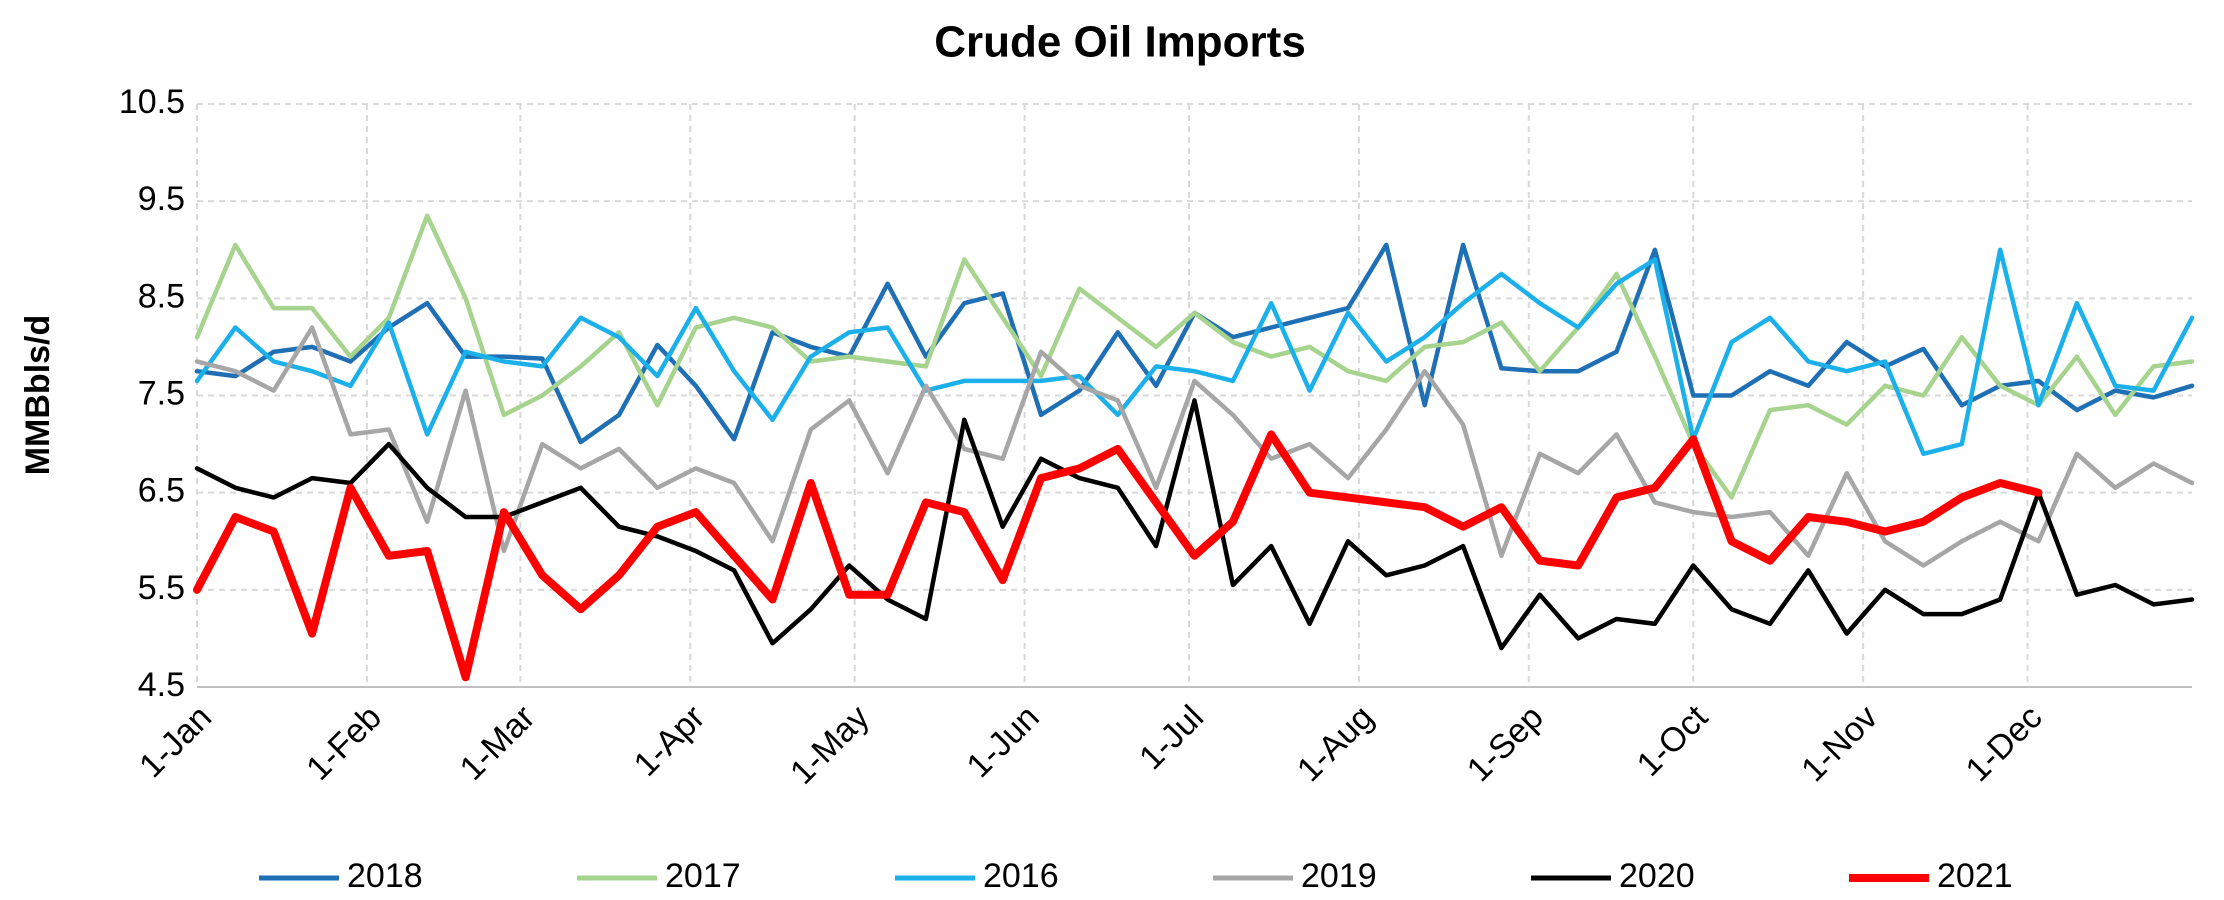 This screenshot has width=2224, height=900. What do you see at coordinates (344, 743) in the screenshot?
I see `x-tick-label: 1-Feb` at bounding box center [344, 743].